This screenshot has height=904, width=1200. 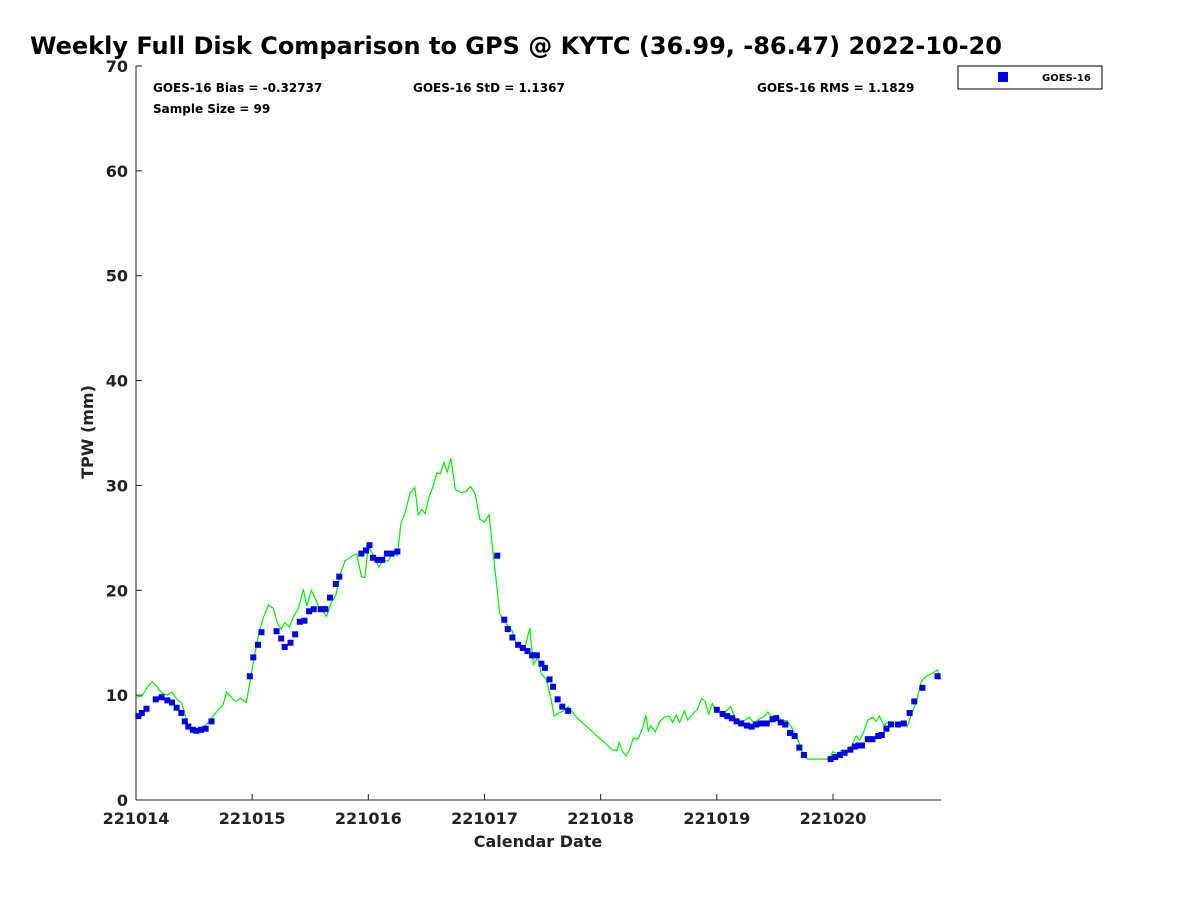 What do you see at coordinates (484, 818) in the screenshot?
I see `x-tick-label: 221017` at bounding box center [484, 818].